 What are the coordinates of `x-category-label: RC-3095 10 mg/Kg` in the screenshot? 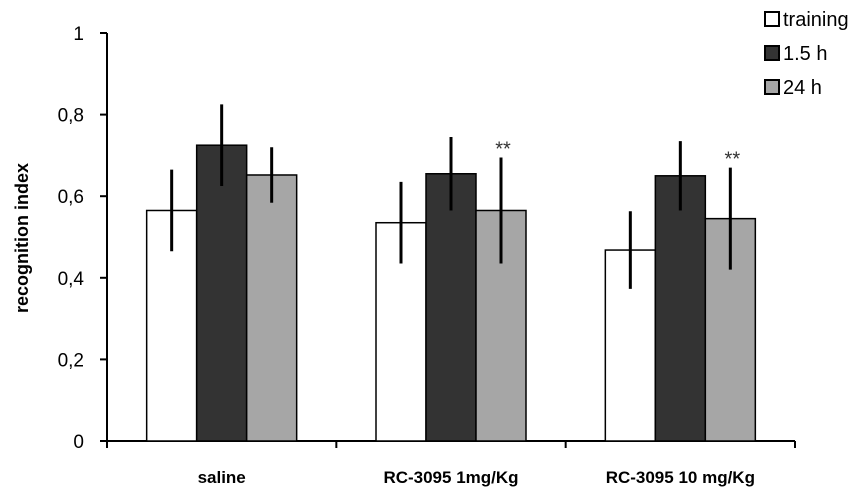 It's located at (680, 477).